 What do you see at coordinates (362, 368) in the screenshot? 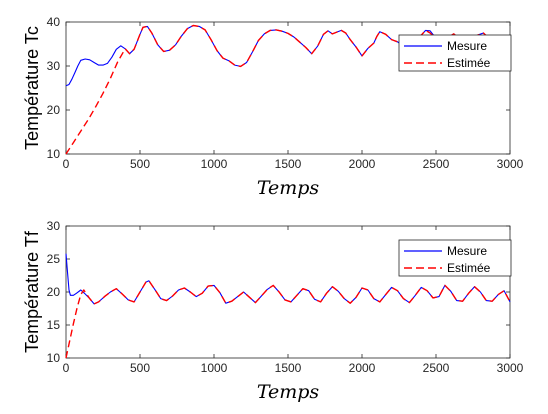
I see `tf-xtick-label: 2000` at bounding box center [362, 368].